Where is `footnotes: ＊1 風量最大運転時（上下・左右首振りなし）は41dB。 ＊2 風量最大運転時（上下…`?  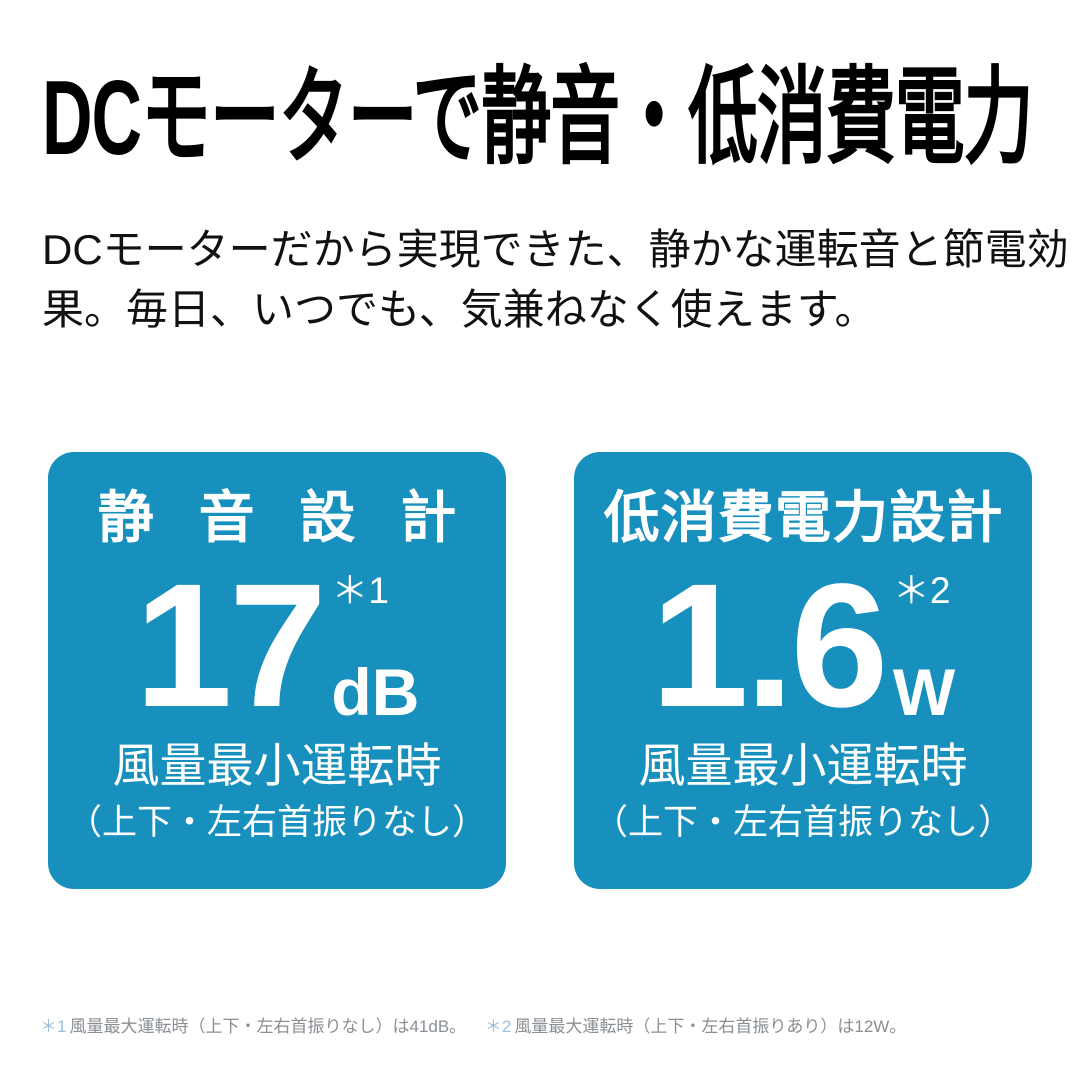
footnotes: ＊1 風量最大運転時（上下・左右首振りなし）は41dB。 ＊2 風量最大運転時（上下… is located at coordinates (473, 1027).